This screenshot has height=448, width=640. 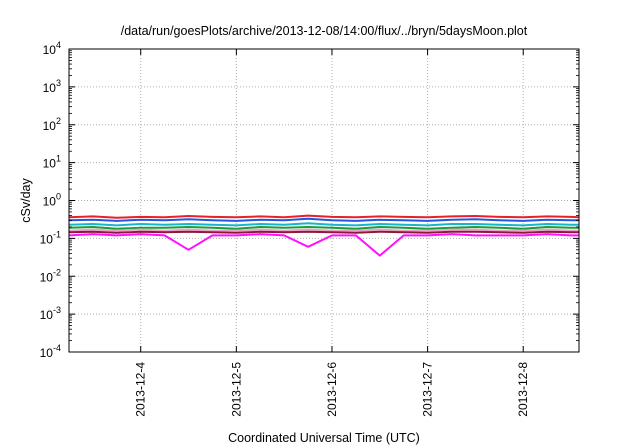 I want to click on x-tick-label: 2013-12-5, so click(x=236, y=389).